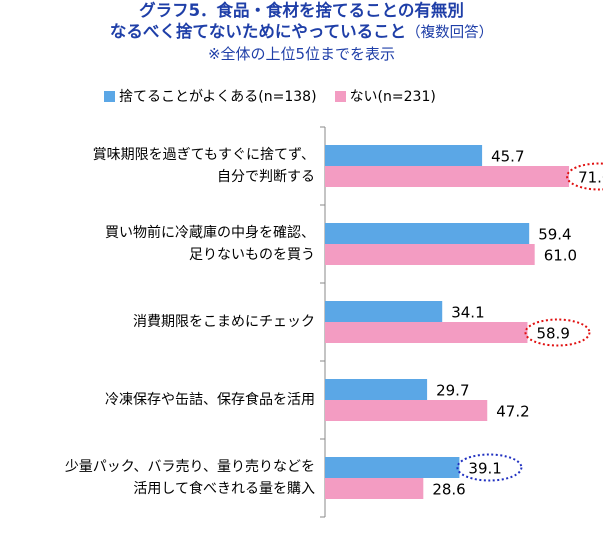 This screenshot has width=603, height=537. Describe the element at coordinates (224, 489) in the screenshot. I see `category-label-line: 活用して食べきれる量を購入` at that location.